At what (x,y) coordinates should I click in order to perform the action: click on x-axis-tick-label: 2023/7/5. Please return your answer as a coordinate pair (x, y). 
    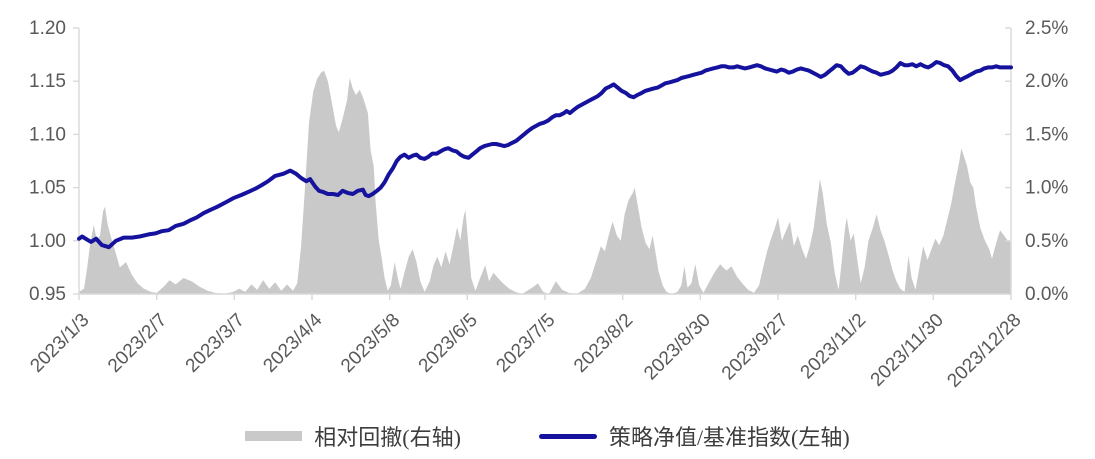
    Looking at the image, I should click on (525, 343).